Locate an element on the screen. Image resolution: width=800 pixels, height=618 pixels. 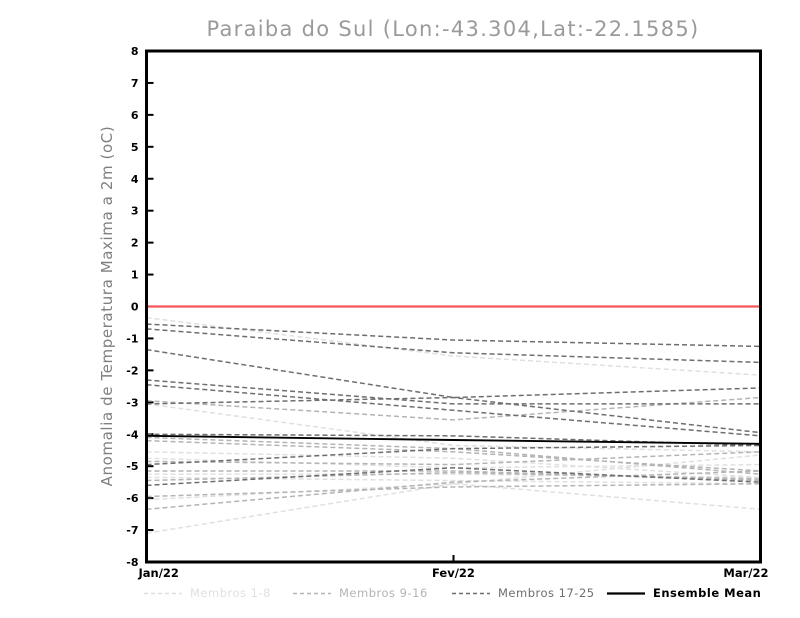
legend-label: Membros 1-8 is located at coordinates (230, 593).